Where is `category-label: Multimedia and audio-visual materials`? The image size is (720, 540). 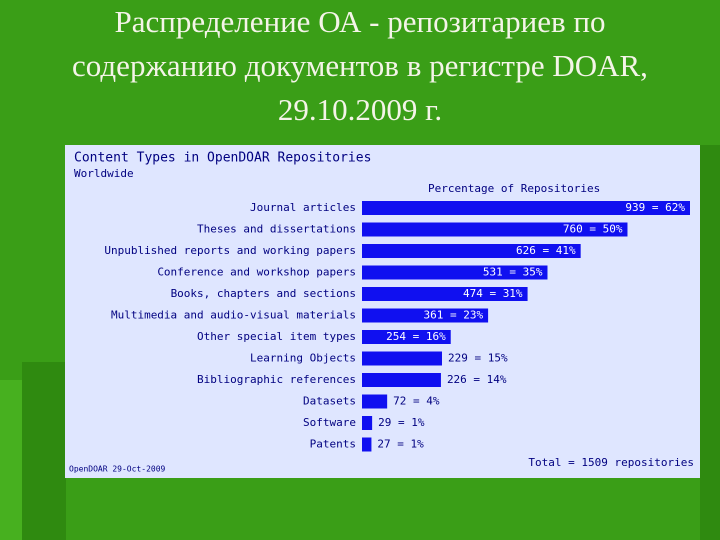 category-label: Multimedia and audio-visual materials is located at coordinates (233, 315).